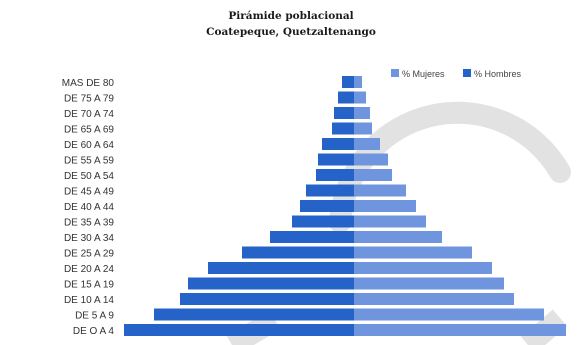 The height and width of the screenshot is (345, 582). What do you see at coordinates (88, 83) in the screenshot?
I see `category-tick-label: MAS DE 80` at bounding box center [88, 83].